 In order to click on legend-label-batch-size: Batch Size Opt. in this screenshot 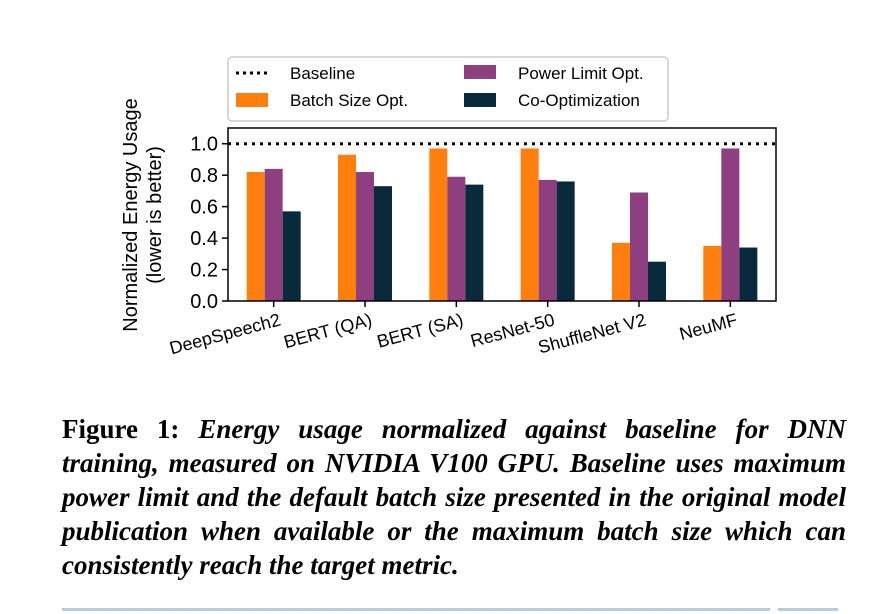, I will do `click(349, 100)`.